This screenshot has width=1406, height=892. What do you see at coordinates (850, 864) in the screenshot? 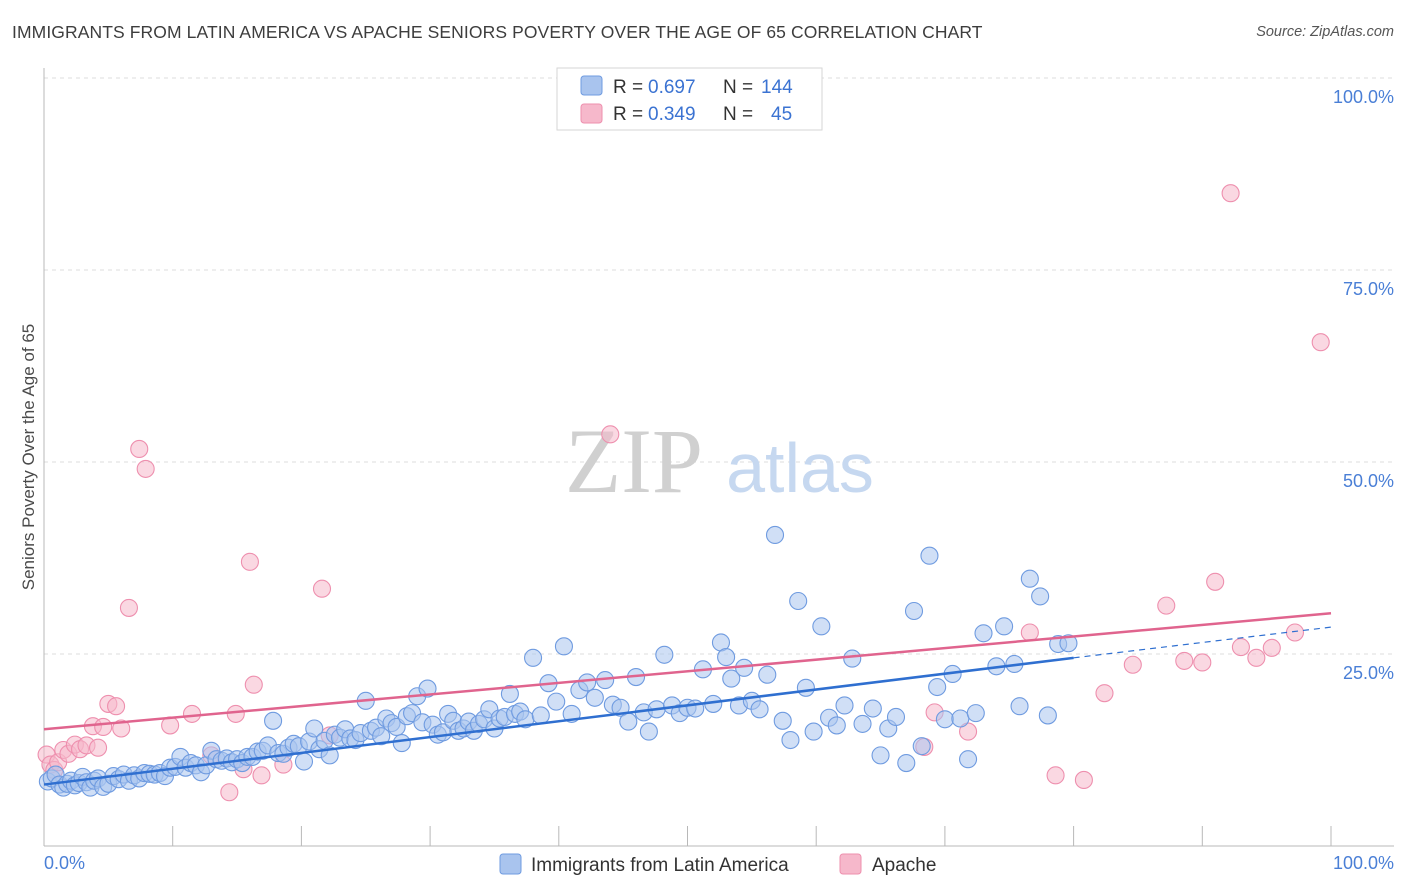
I see `bottom-legend-swatch-pink` at bounding box center [850, 864].